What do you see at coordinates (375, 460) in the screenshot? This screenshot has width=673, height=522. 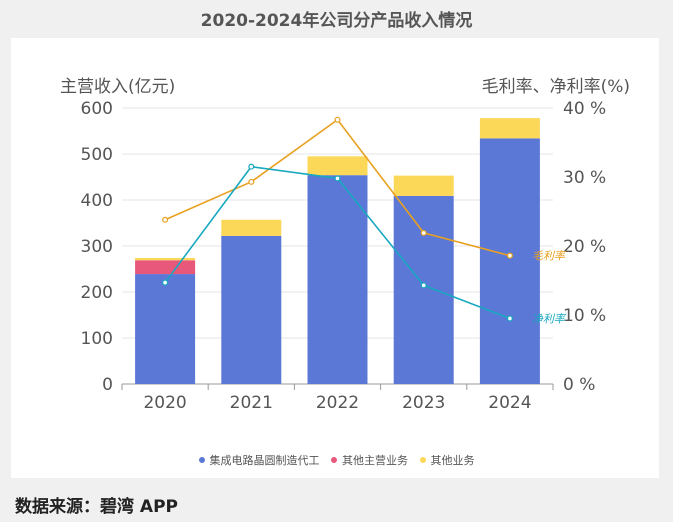 I see `legend-label-other-main: 其他主营业务` at bounding box center [375, 460].